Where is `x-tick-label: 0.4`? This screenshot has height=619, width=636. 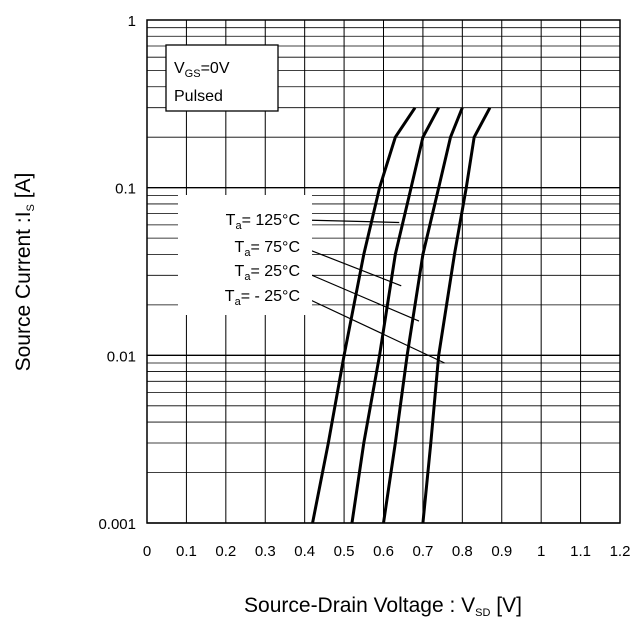 x-tick-label: 0.4 is located at coordinates (304, 551).